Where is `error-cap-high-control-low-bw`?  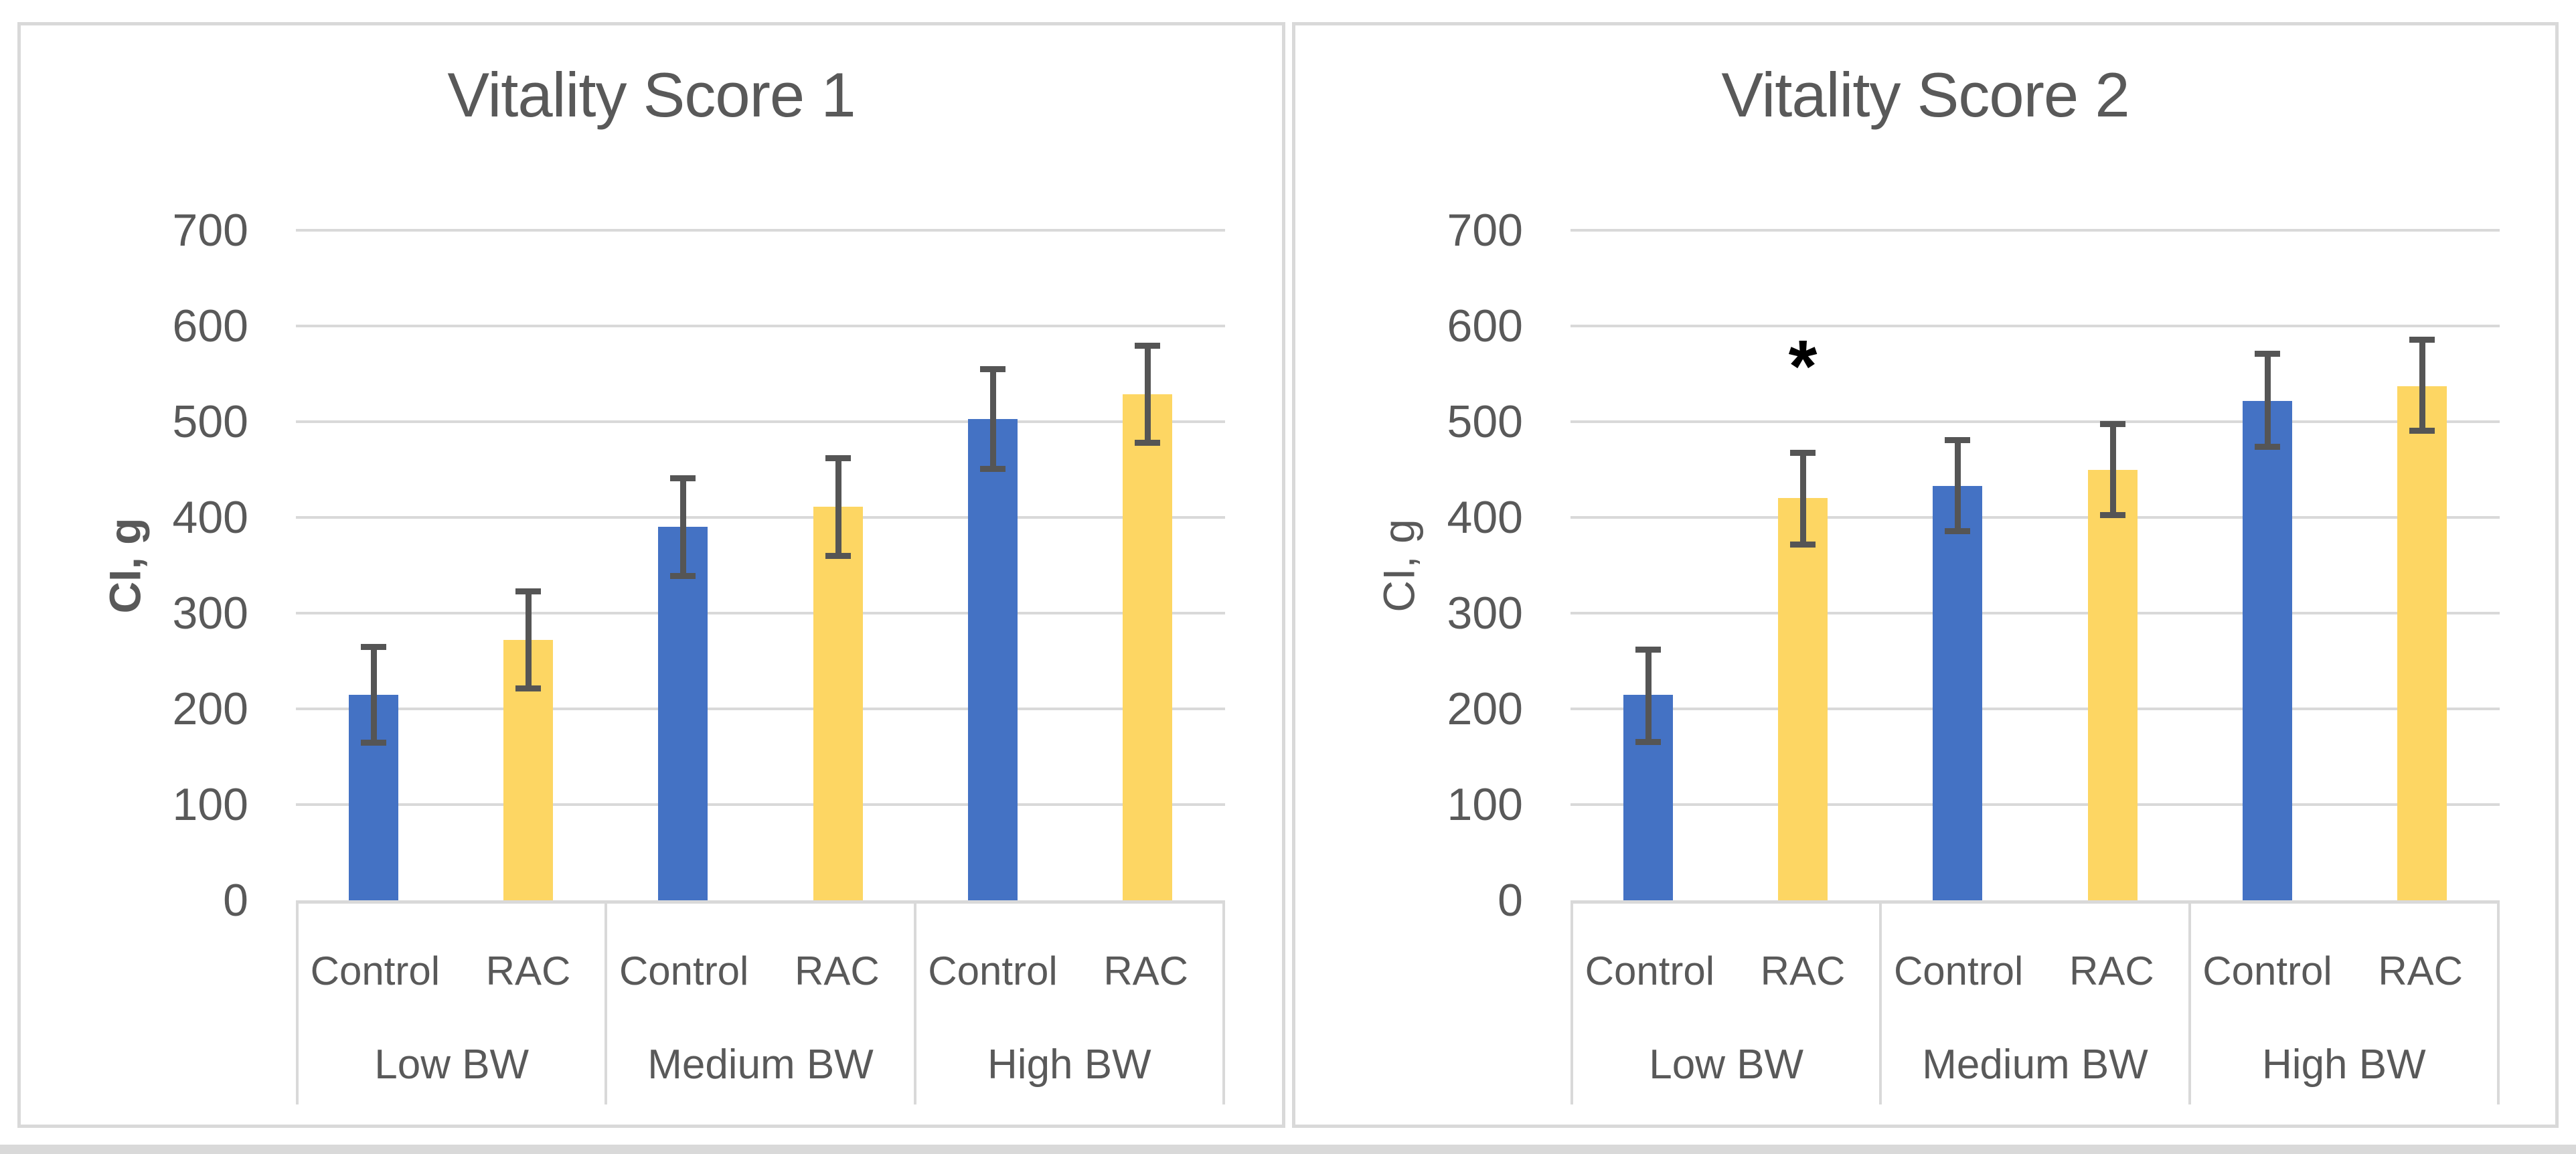
error-cap-high-control-low-bw is located at coordinates (373, 647).